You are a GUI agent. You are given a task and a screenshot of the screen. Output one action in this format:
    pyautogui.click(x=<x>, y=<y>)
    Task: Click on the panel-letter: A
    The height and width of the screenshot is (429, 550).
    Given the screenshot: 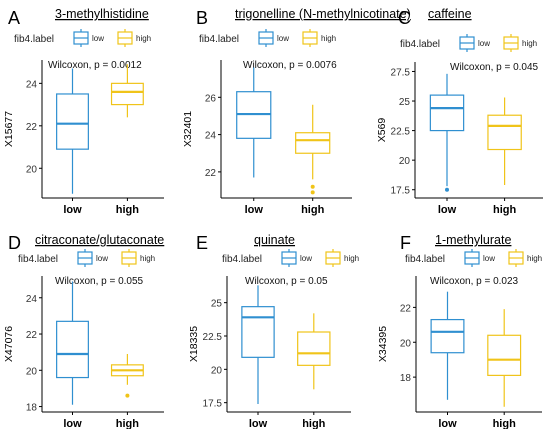 What is the action you would take?
    pyautogui.click(x=14, y=18)
    